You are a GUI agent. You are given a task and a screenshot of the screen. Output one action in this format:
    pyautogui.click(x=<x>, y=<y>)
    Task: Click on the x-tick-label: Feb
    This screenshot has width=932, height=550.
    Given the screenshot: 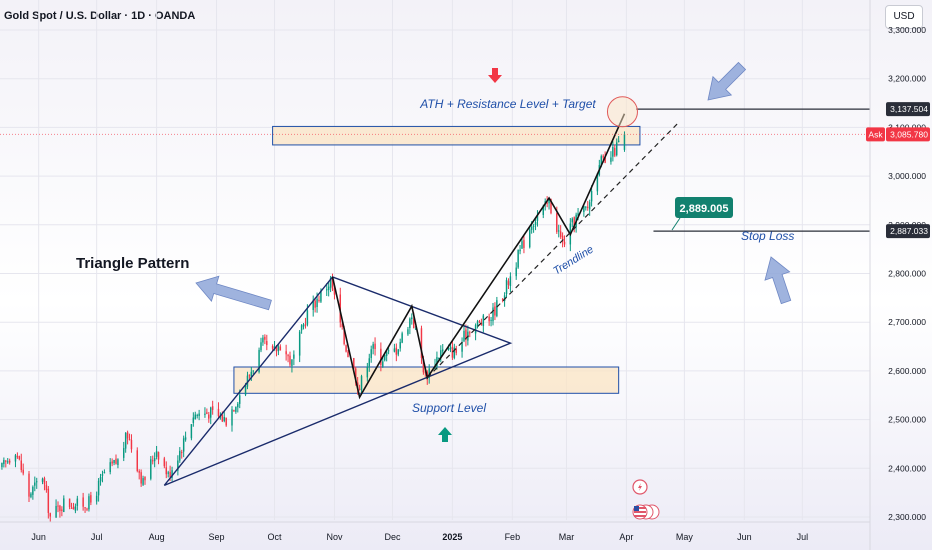 What is the action you would take?
    pyautogui.click(x=513, y=537)
    